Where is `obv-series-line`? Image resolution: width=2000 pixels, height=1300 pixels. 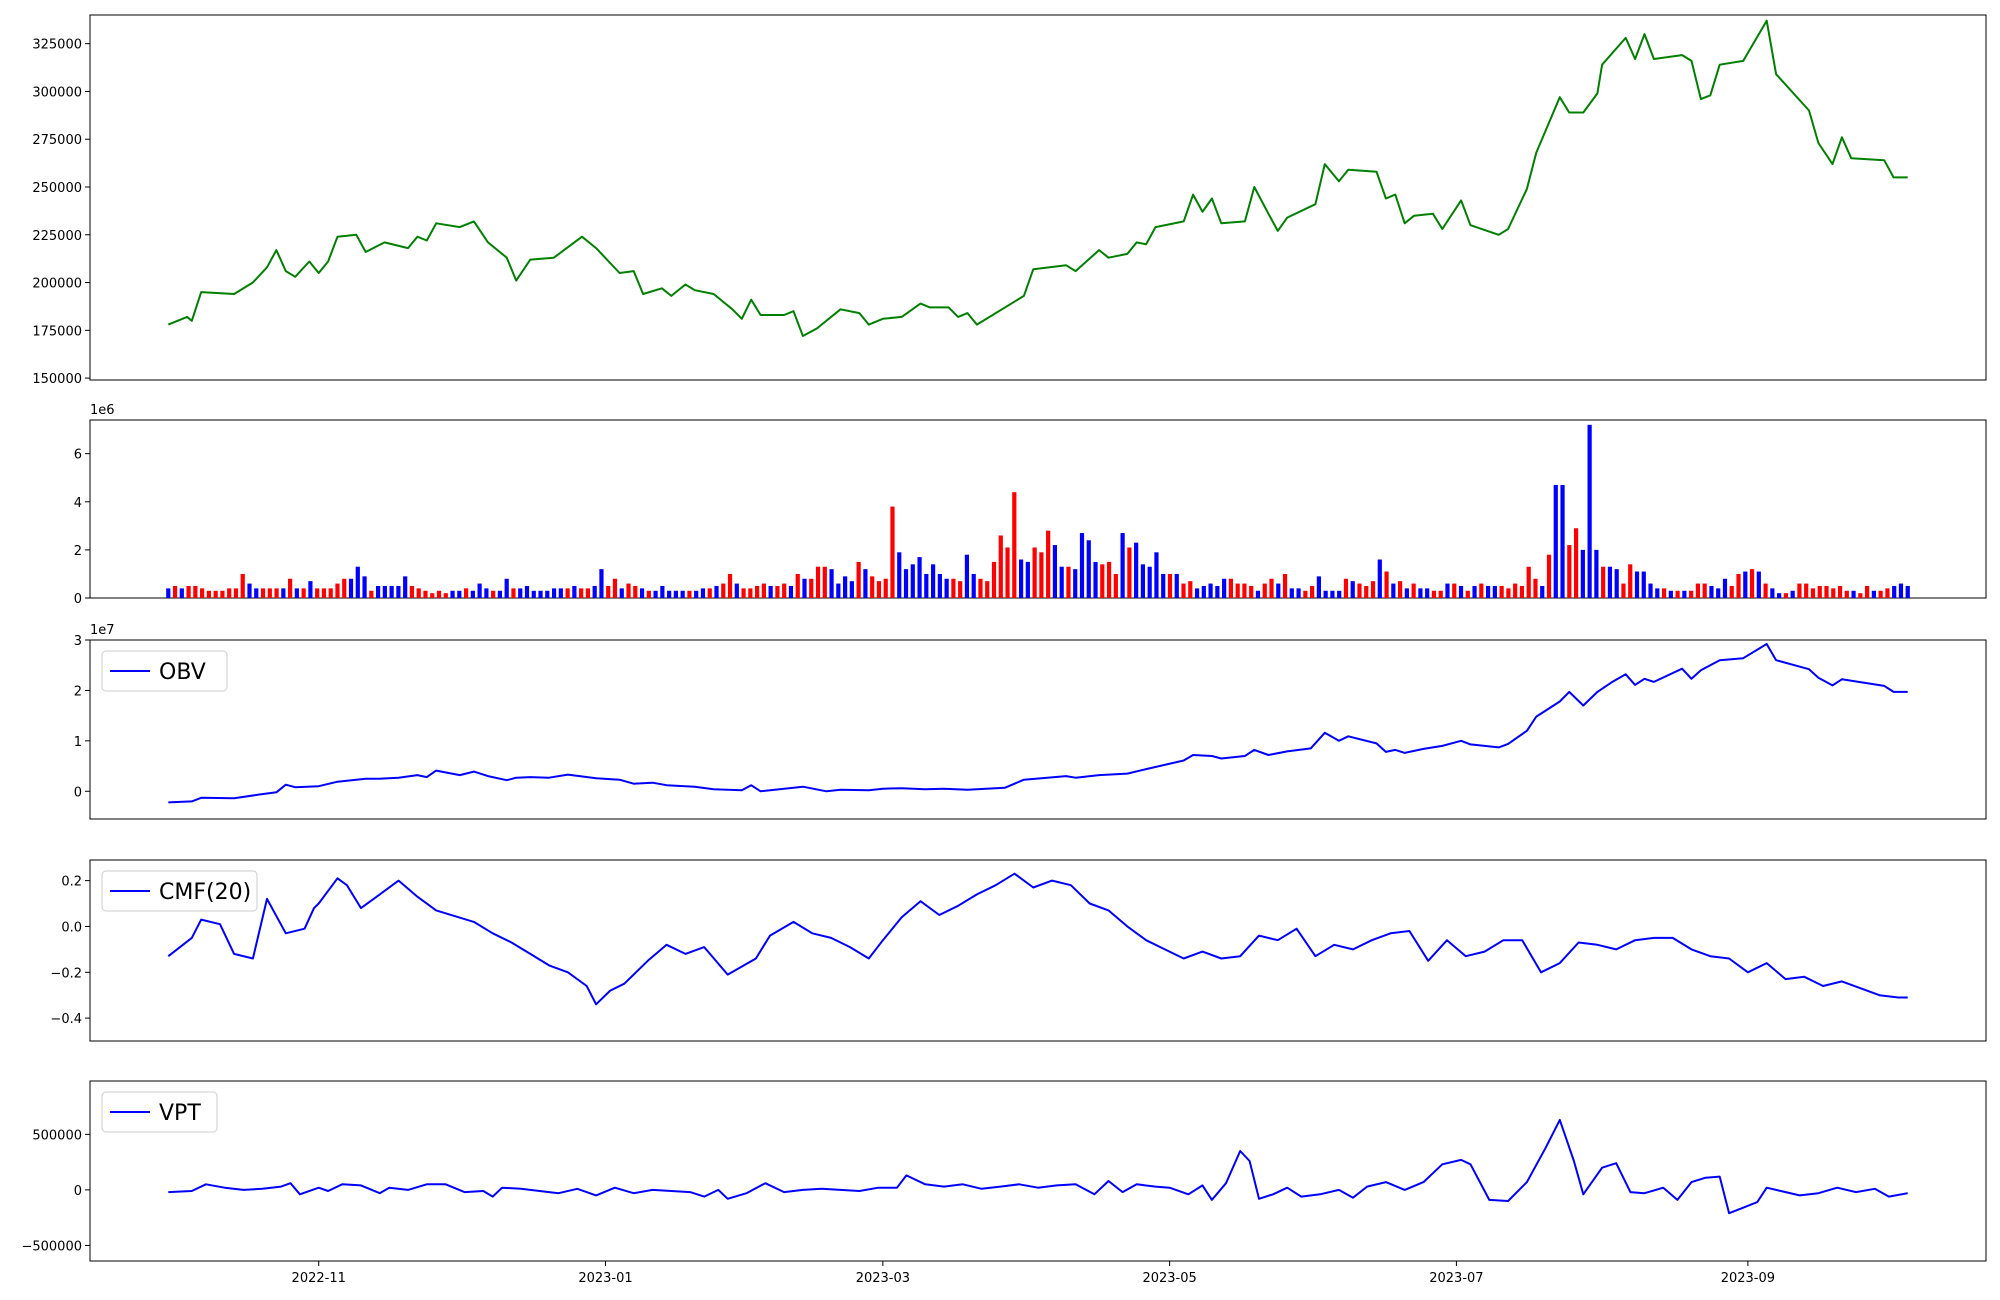
obv-series-line is located at coordinates (1038, 723).